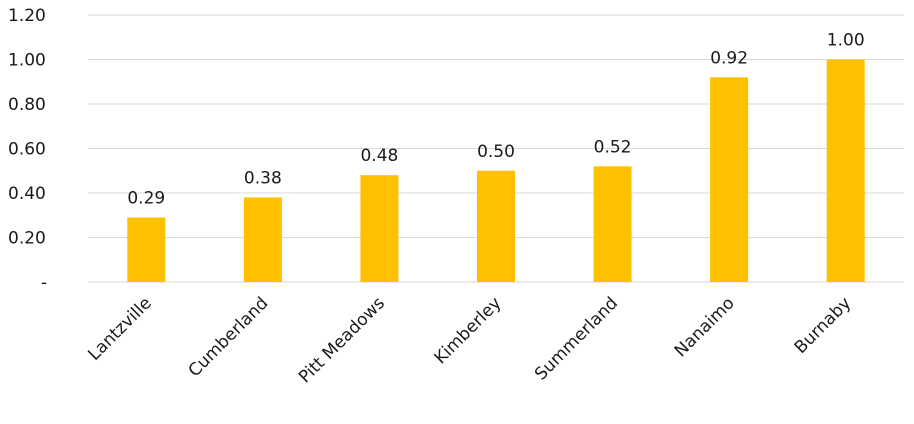 Image resolution: width=914 pixels, height=424 pixels. Describe the element at coordinates (729, 58) in the screenshot. I see `data-label: 0.92` at that location.